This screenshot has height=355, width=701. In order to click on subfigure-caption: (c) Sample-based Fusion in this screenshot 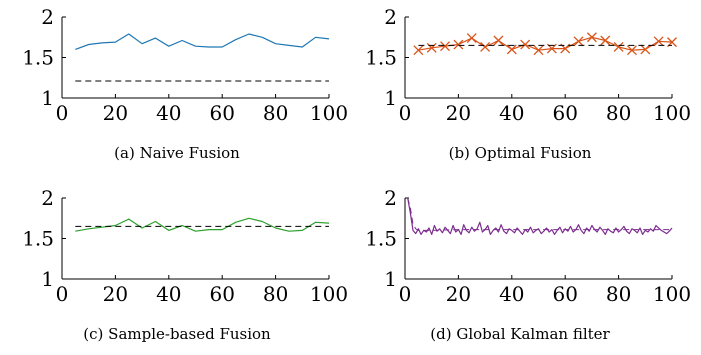, I will do `click(177, 334)`.